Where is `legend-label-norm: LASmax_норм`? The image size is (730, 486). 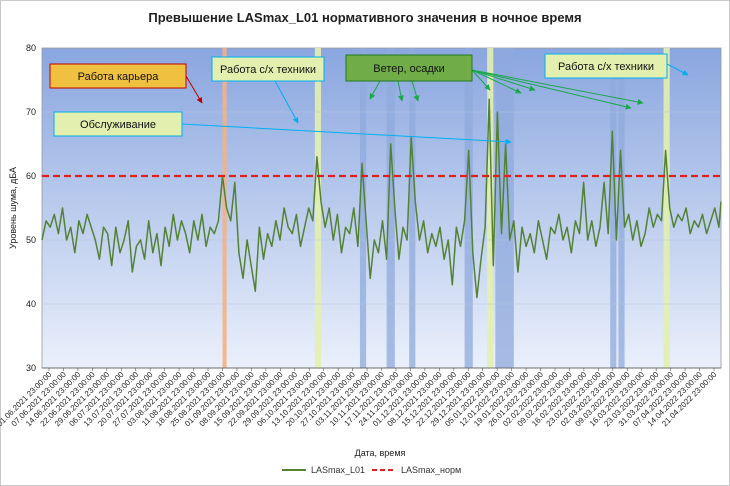 legend-label-norm: LASmax_норм is located at coordinates (431, 470).